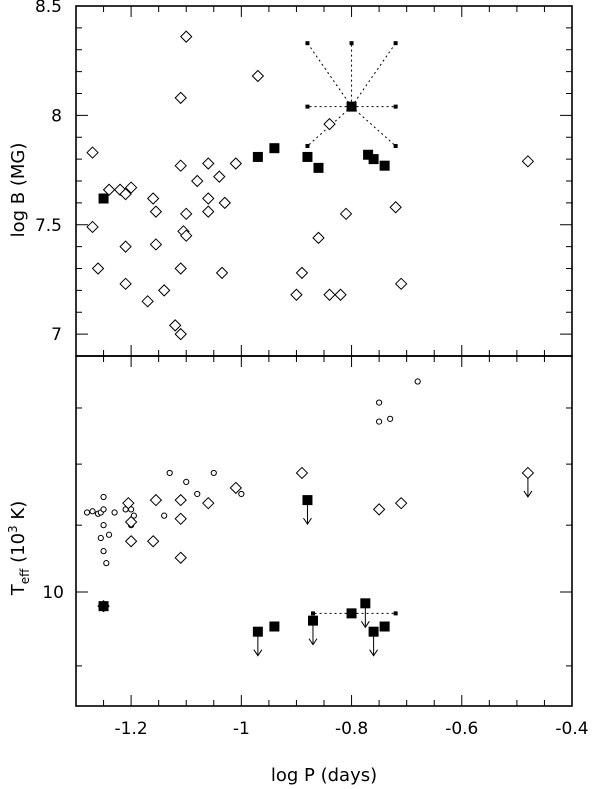  I want to click on ylabel-unit-pre: (10, so click(18, 551).